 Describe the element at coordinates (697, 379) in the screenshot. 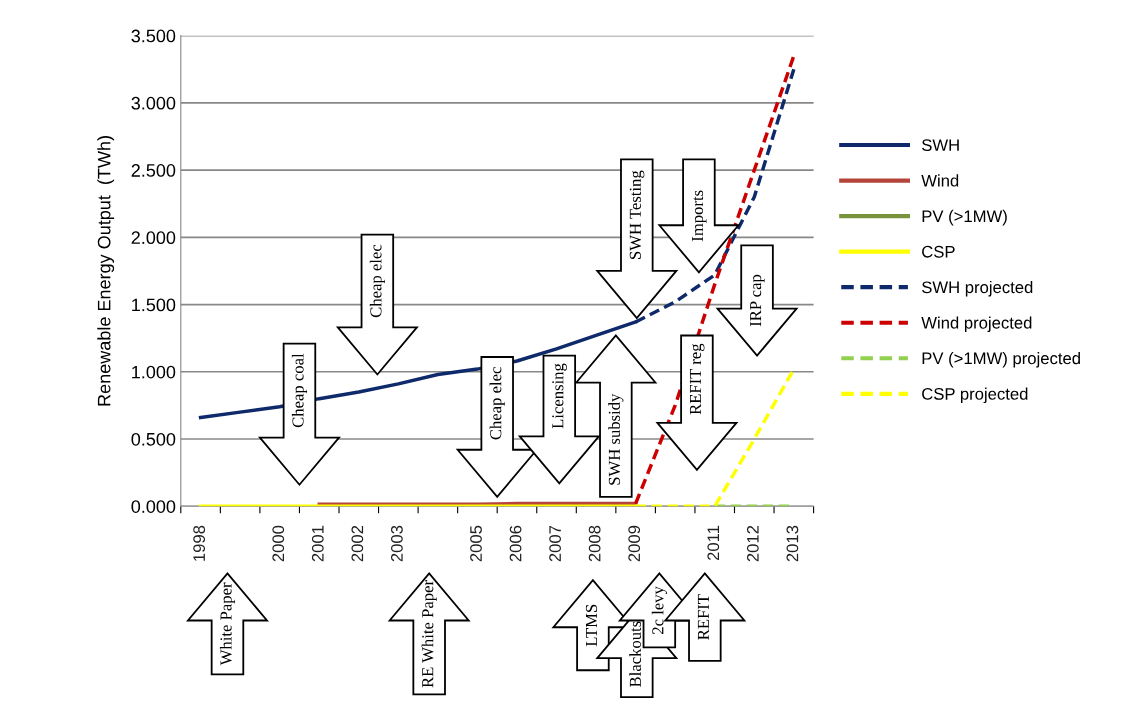

I see `annotation: REFIT reg` at that location.